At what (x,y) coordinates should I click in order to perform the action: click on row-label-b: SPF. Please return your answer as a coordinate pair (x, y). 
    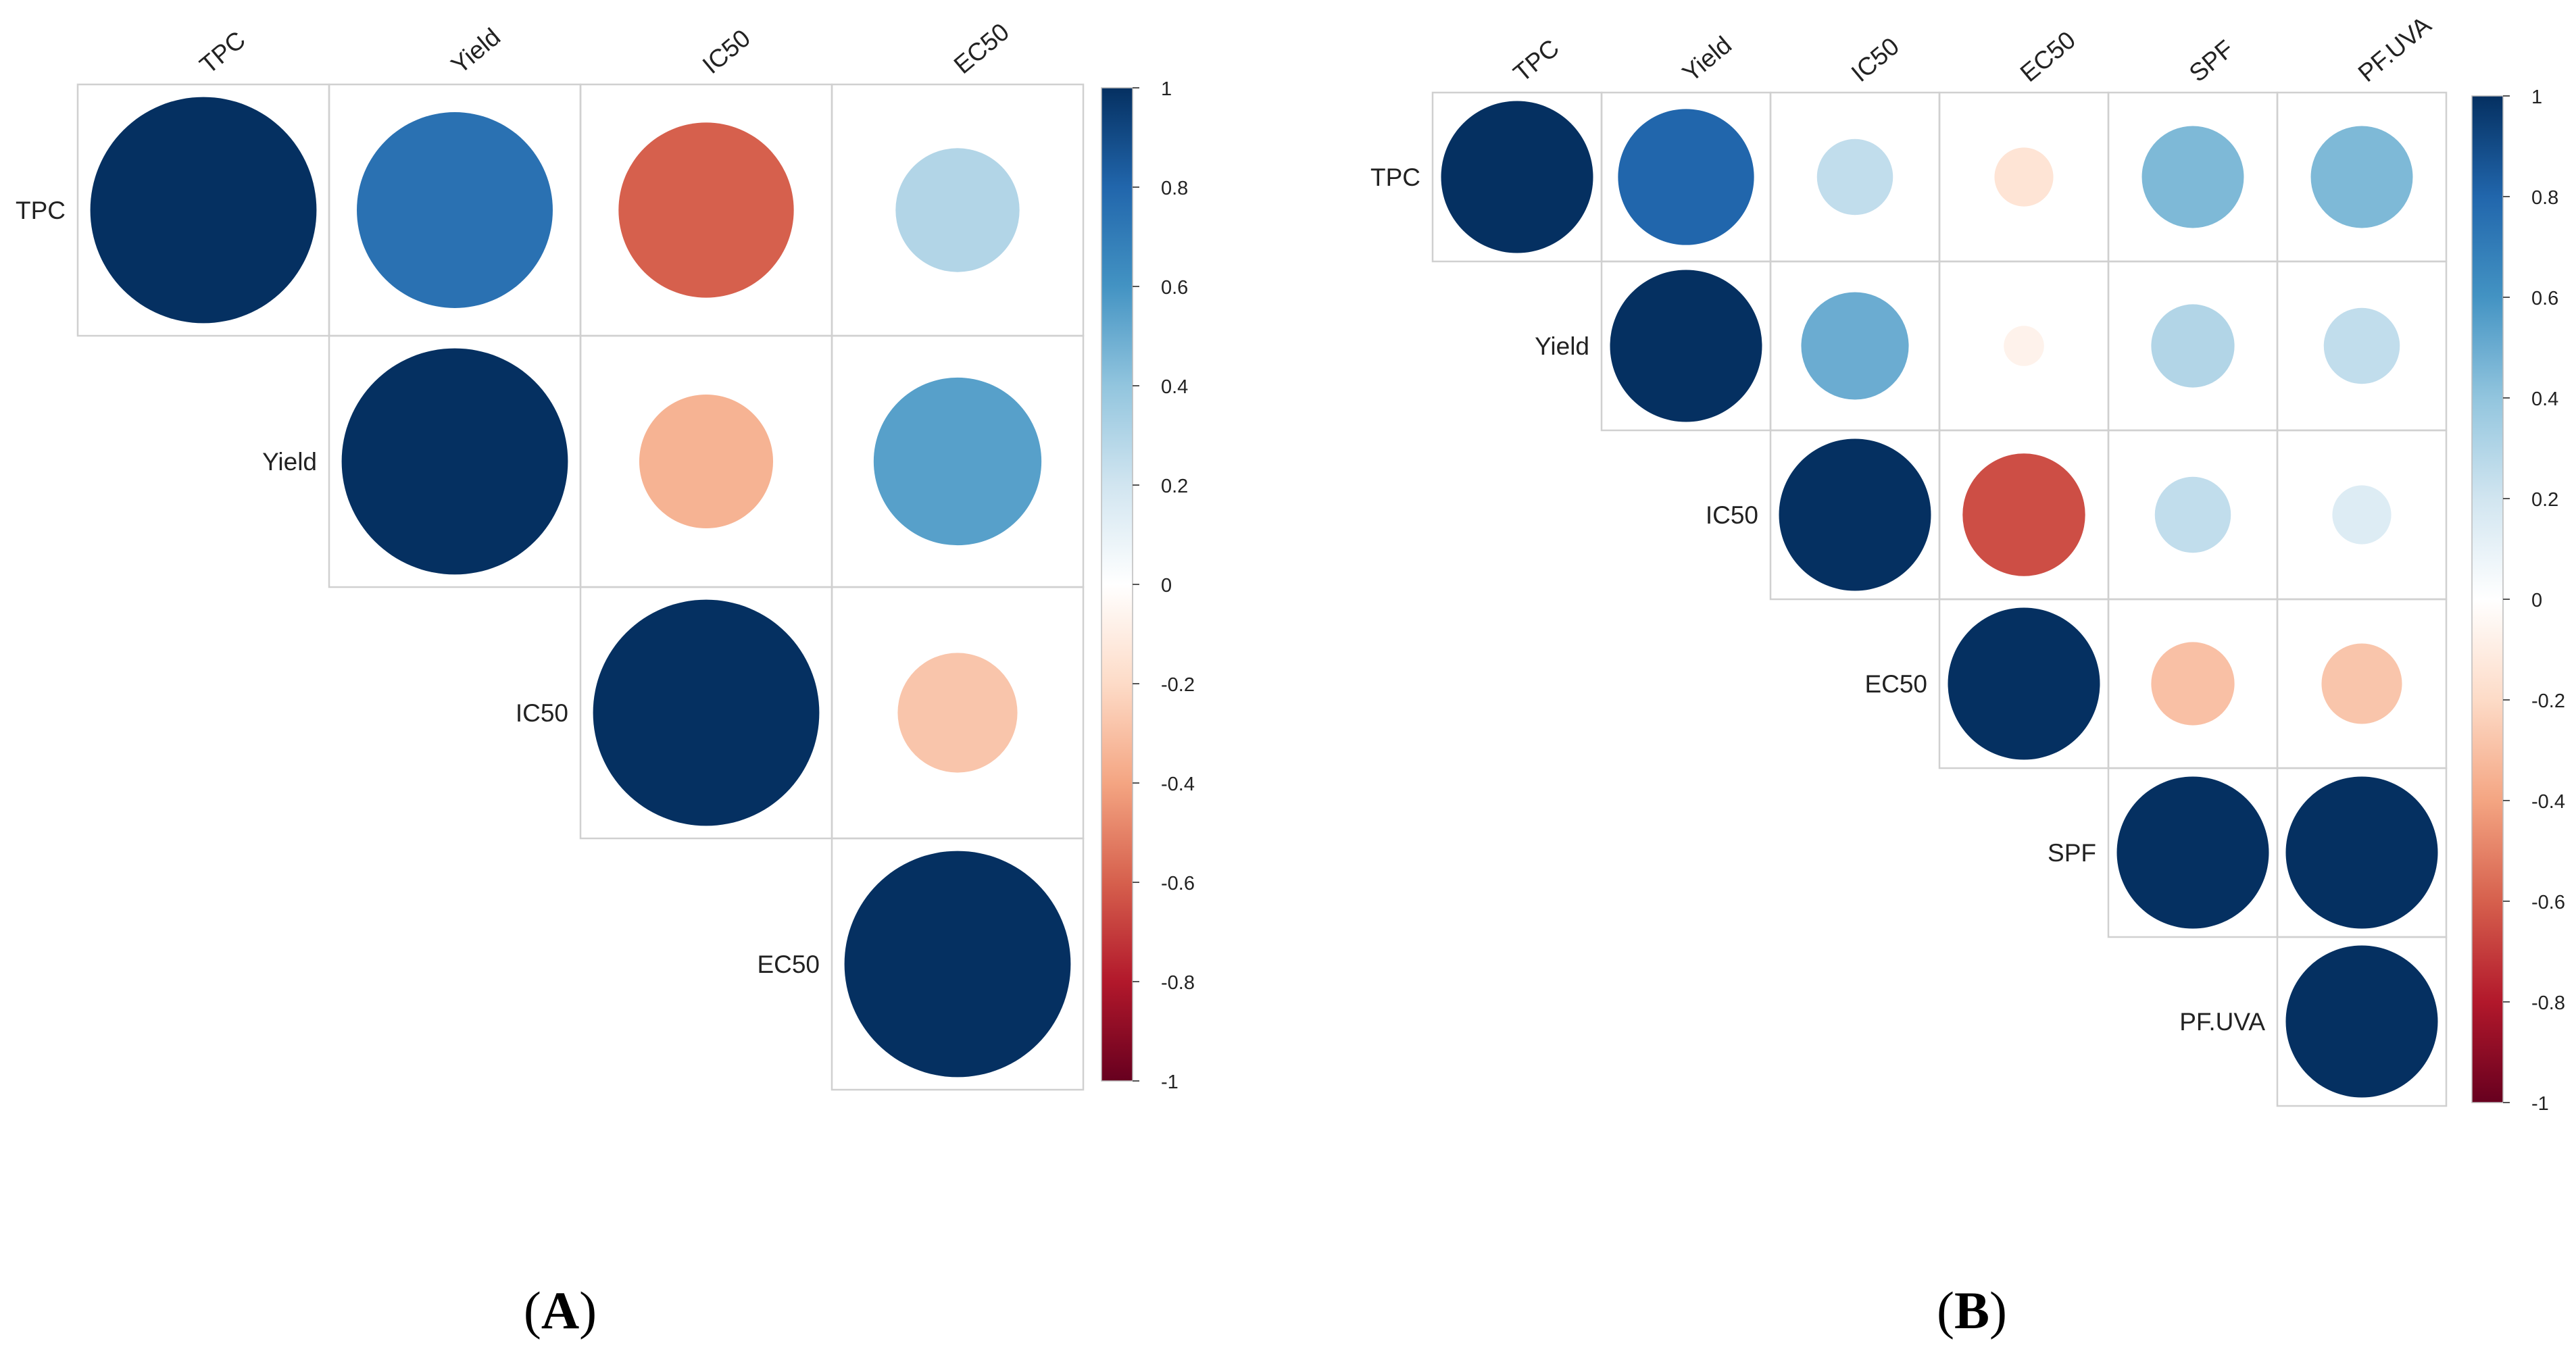
    Looking at the image, I should click on (2072, 853).